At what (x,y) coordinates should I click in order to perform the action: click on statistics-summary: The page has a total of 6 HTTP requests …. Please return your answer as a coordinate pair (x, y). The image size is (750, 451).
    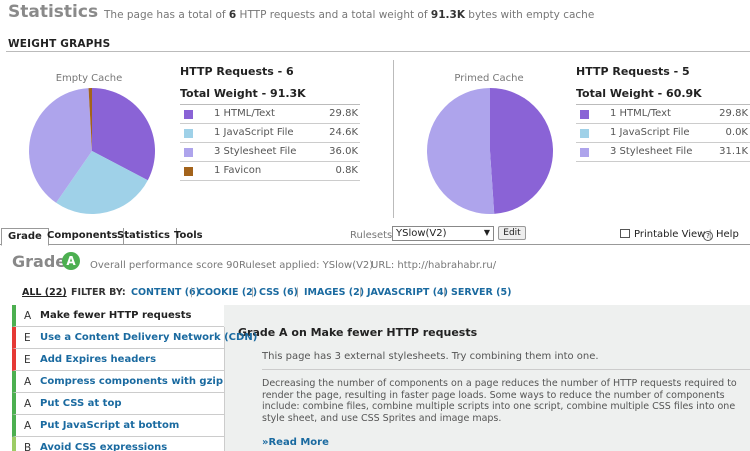
    Looking at the image, I should click on (349, 15).